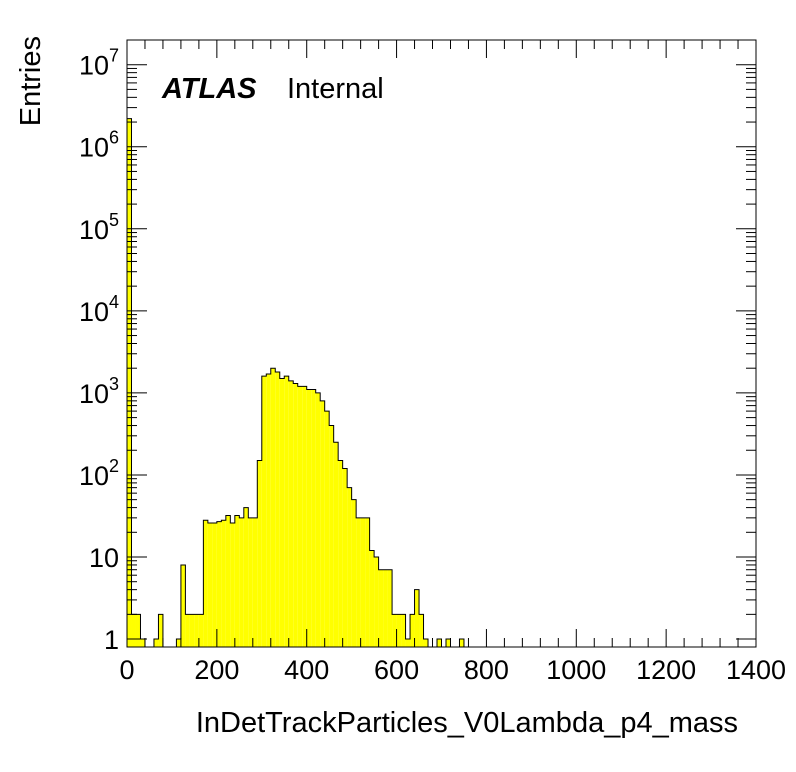  I want to click on x-tick-label: 400, so click(306, 670).